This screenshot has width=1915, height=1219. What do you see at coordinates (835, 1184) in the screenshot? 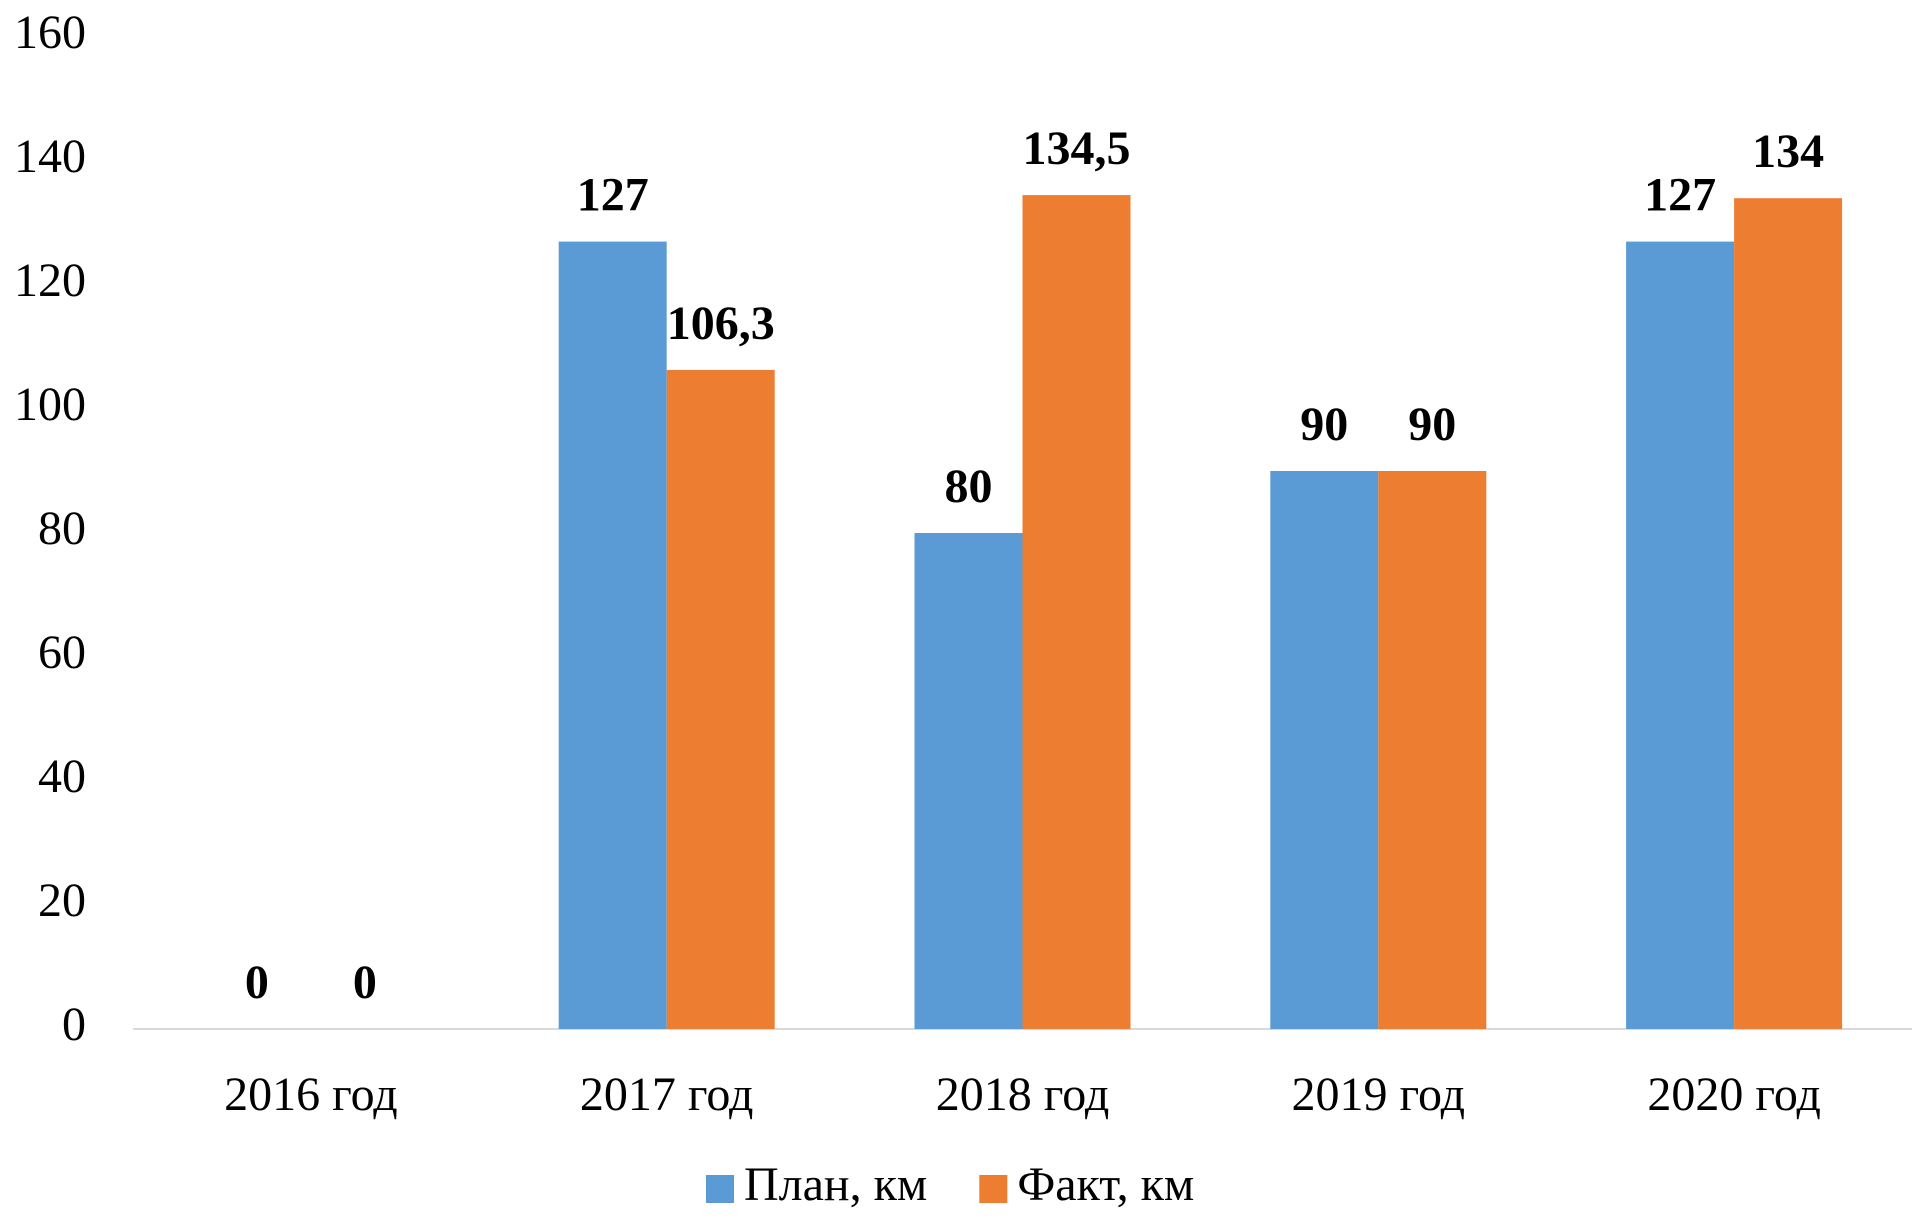
I see `legend-label: План, км` at bounding box center [835, 1184].